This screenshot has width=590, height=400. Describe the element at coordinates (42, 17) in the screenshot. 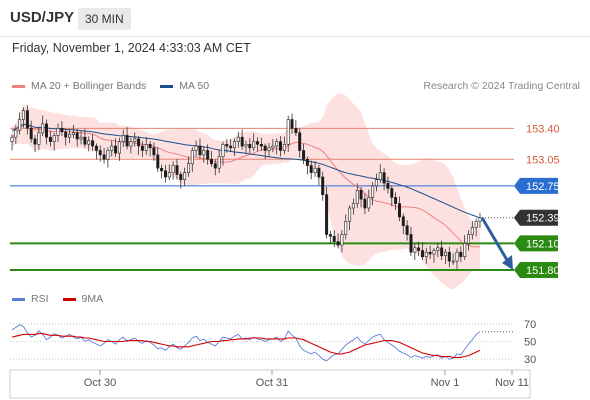

I see `symbol-title: USD/JPY` at that location.